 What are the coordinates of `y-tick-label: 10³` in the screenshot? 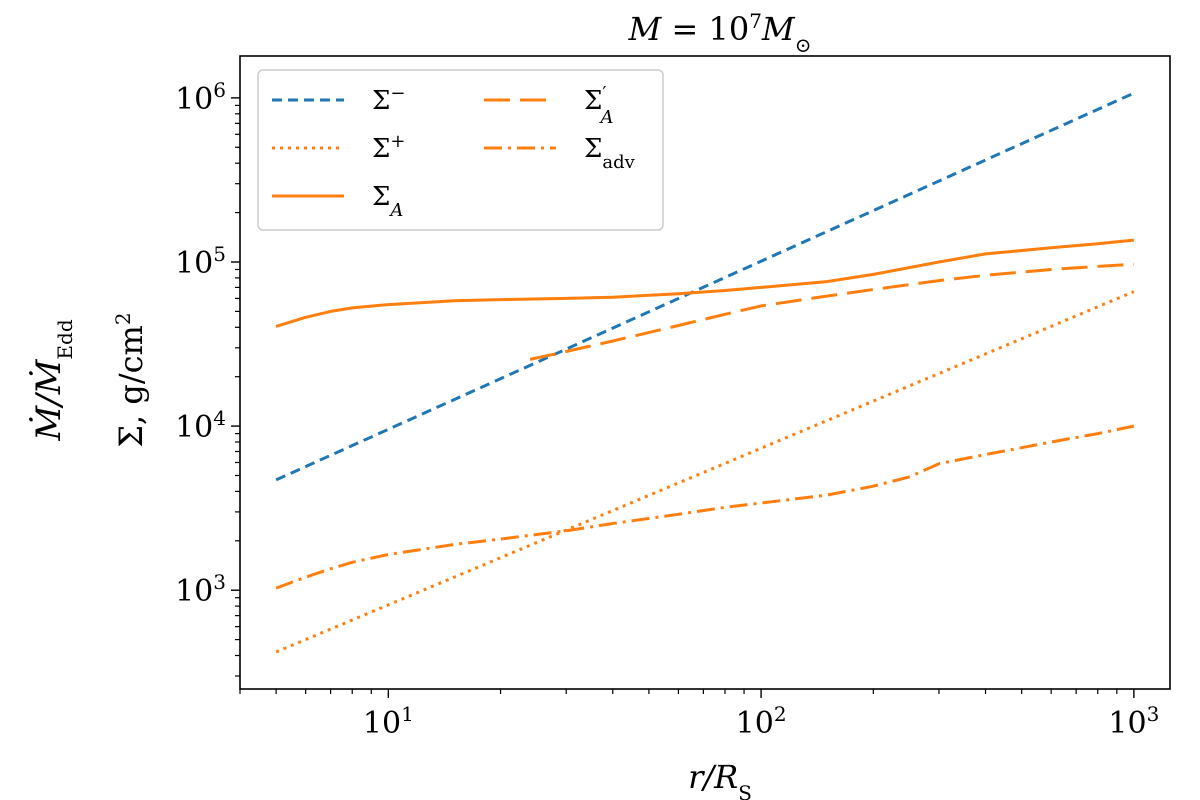 It's located at (200, 589).